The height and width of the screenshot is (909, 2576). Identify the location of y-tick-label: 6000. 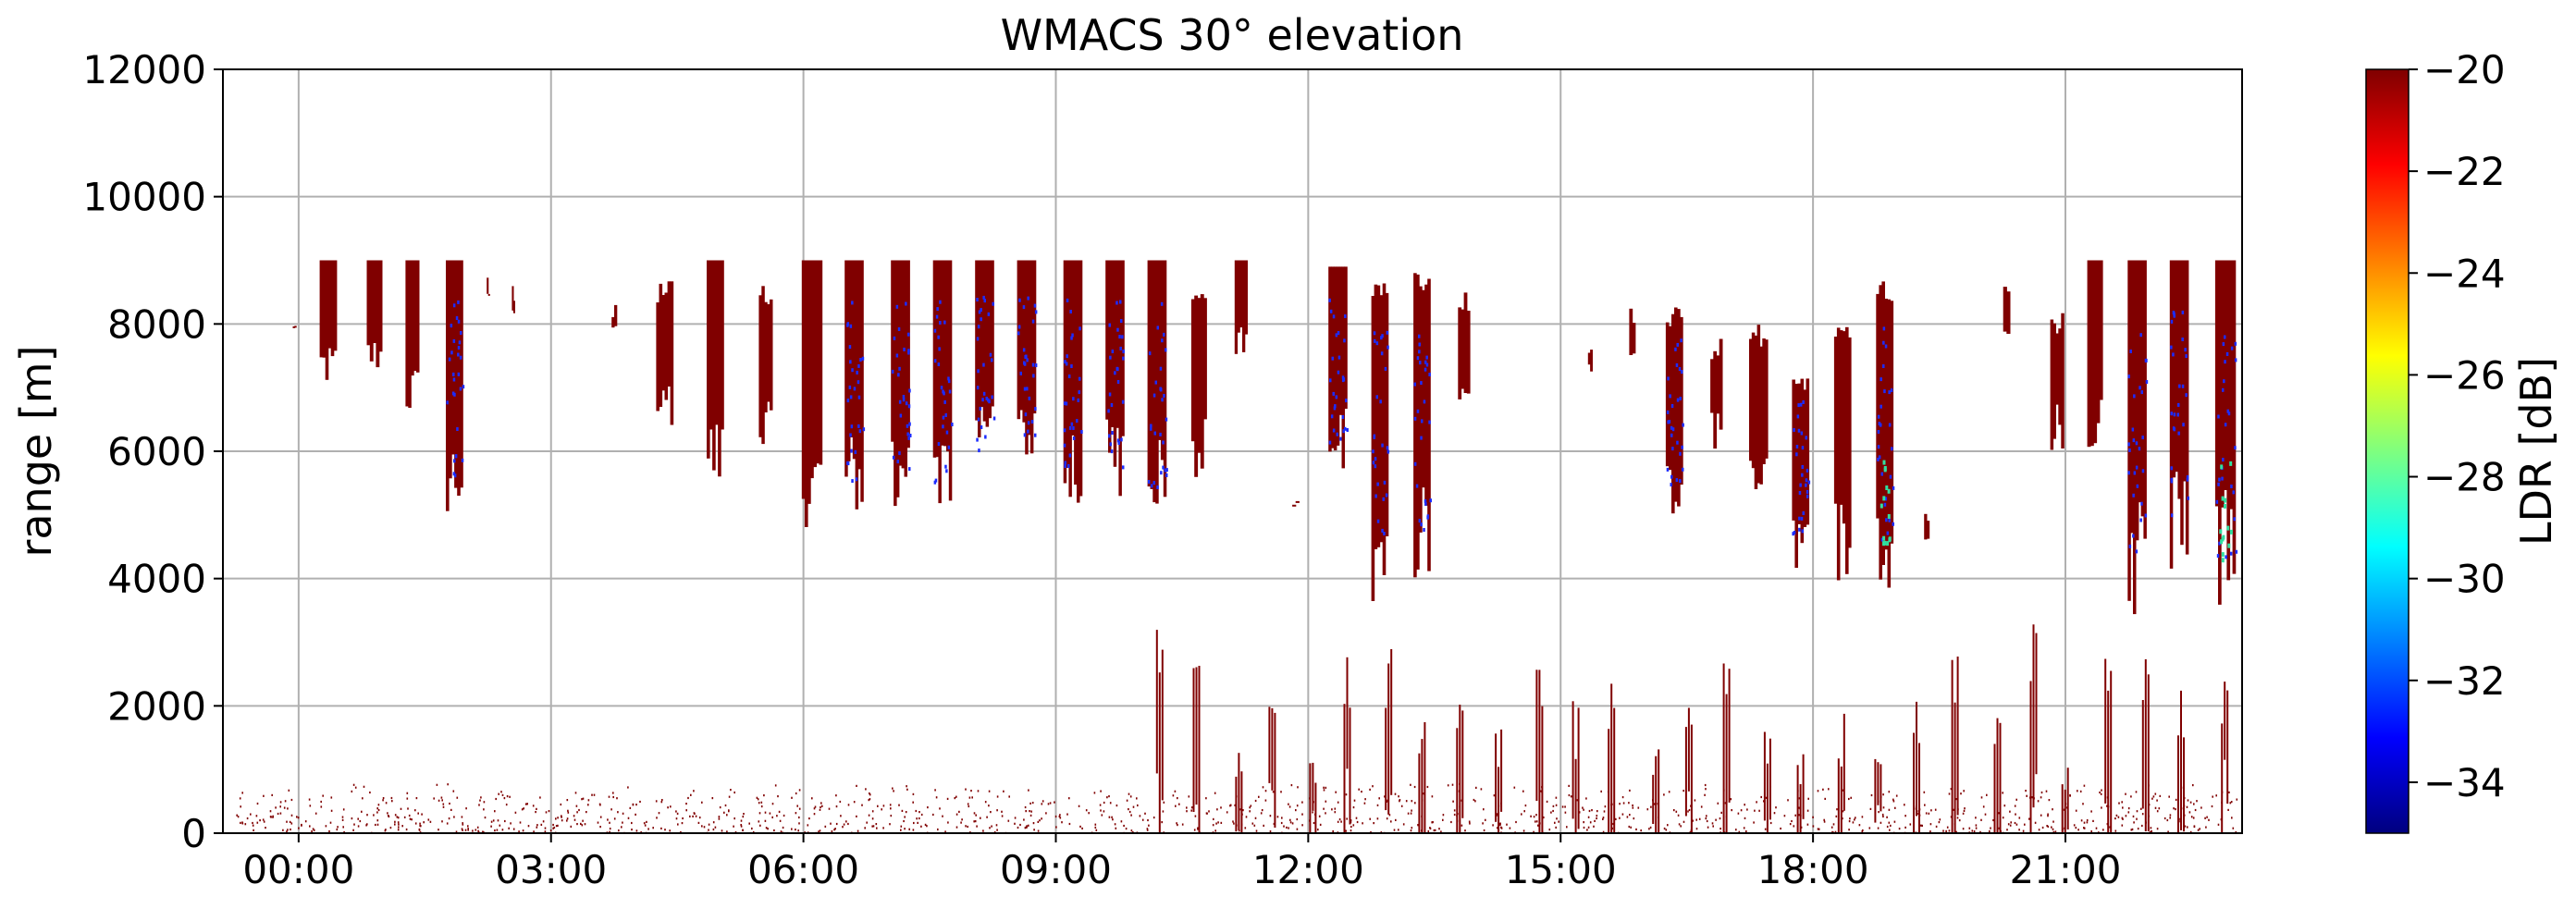
(156, 451).